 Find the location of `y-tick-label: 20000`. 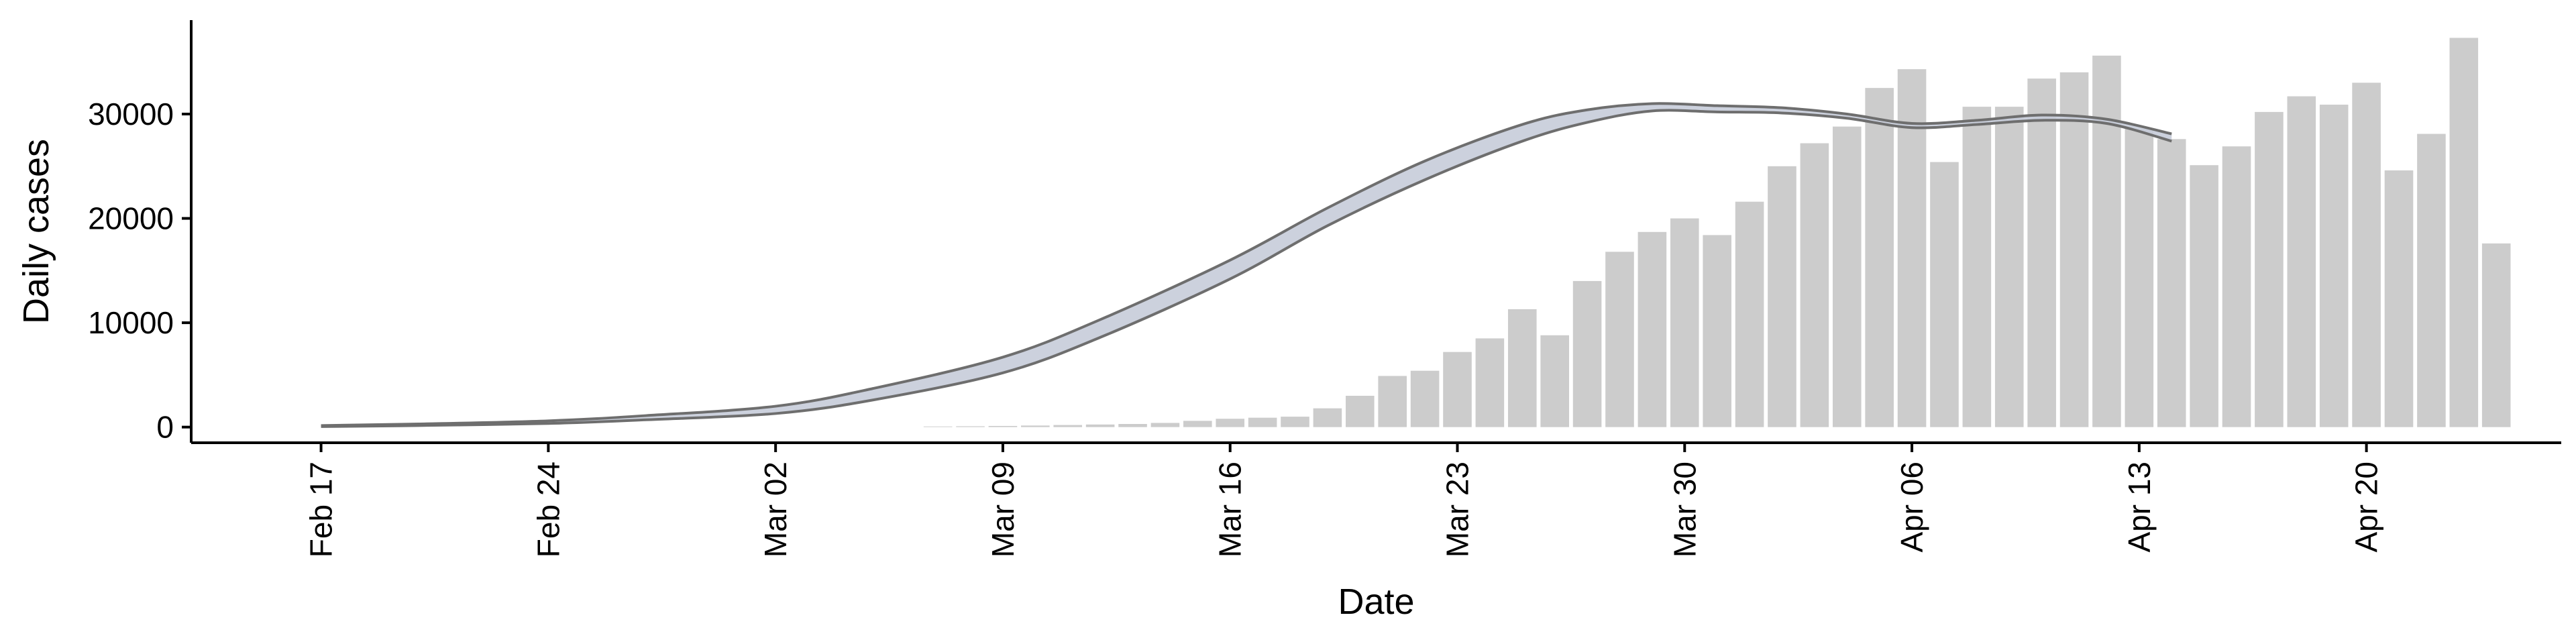

y-tick-label: 20000 is located at coordinates (131, 218).